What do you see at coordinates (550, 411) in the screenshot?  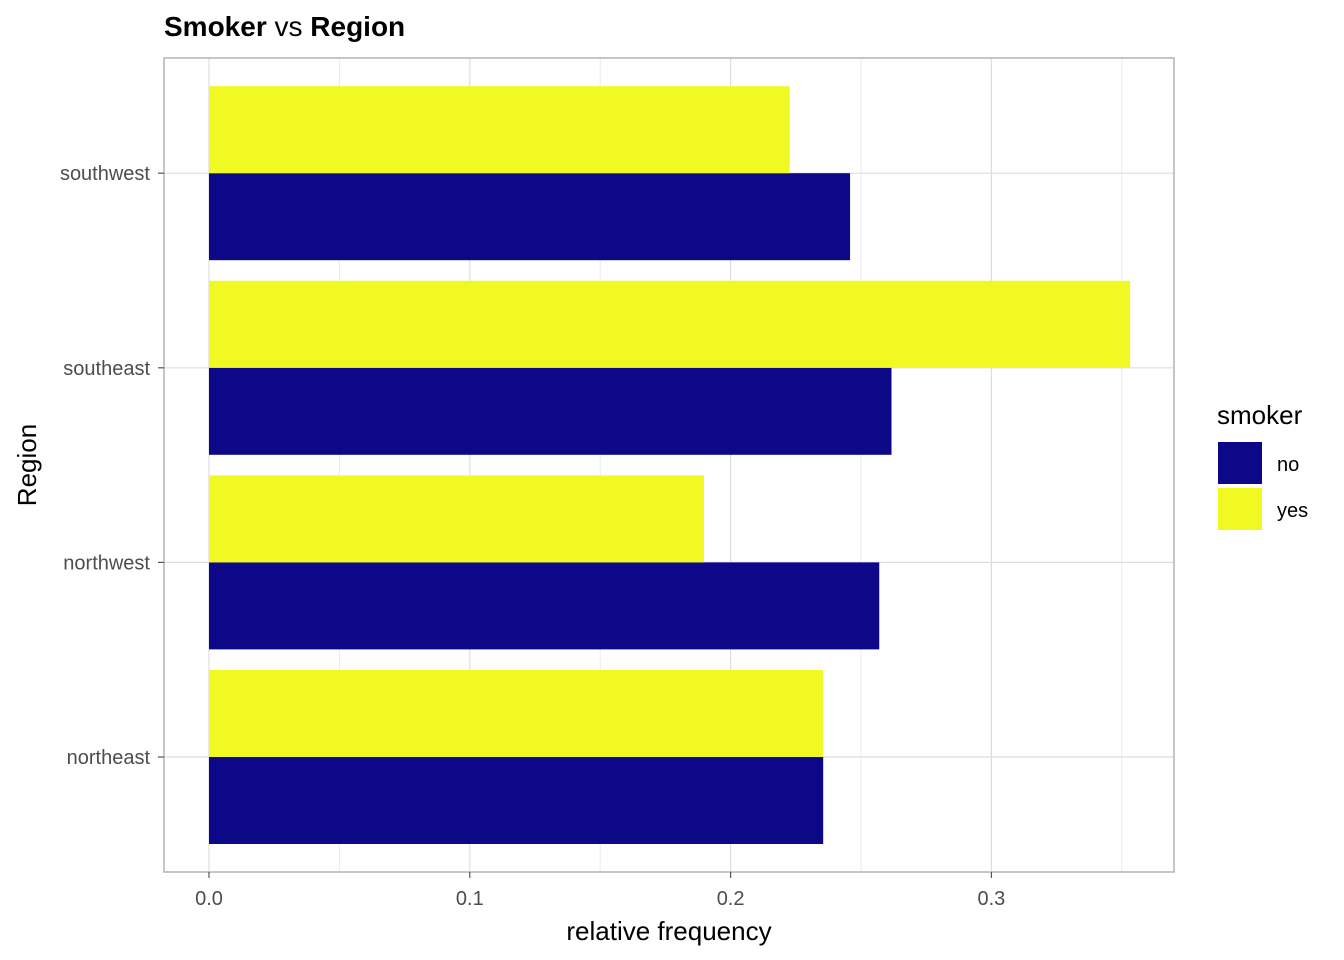 I see `bar-southeast-no` at bounding box center [550, 411].